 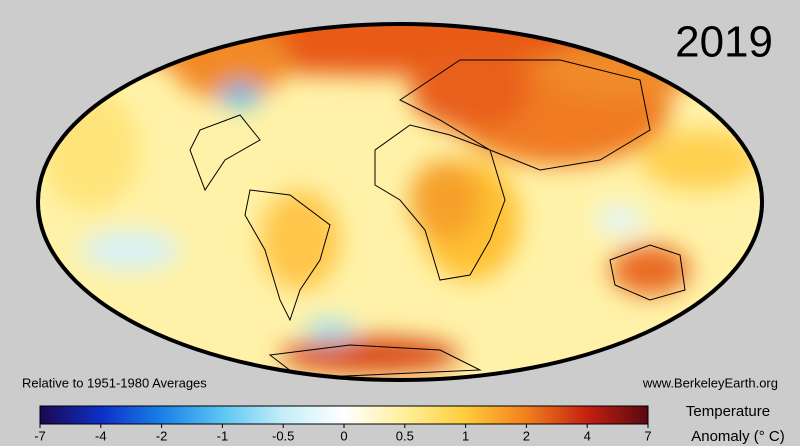 What do you see at coordinates (465, 435) in the screenshot?
I see `colorbar-tick-label: 1` at bounding box center [465, 435].